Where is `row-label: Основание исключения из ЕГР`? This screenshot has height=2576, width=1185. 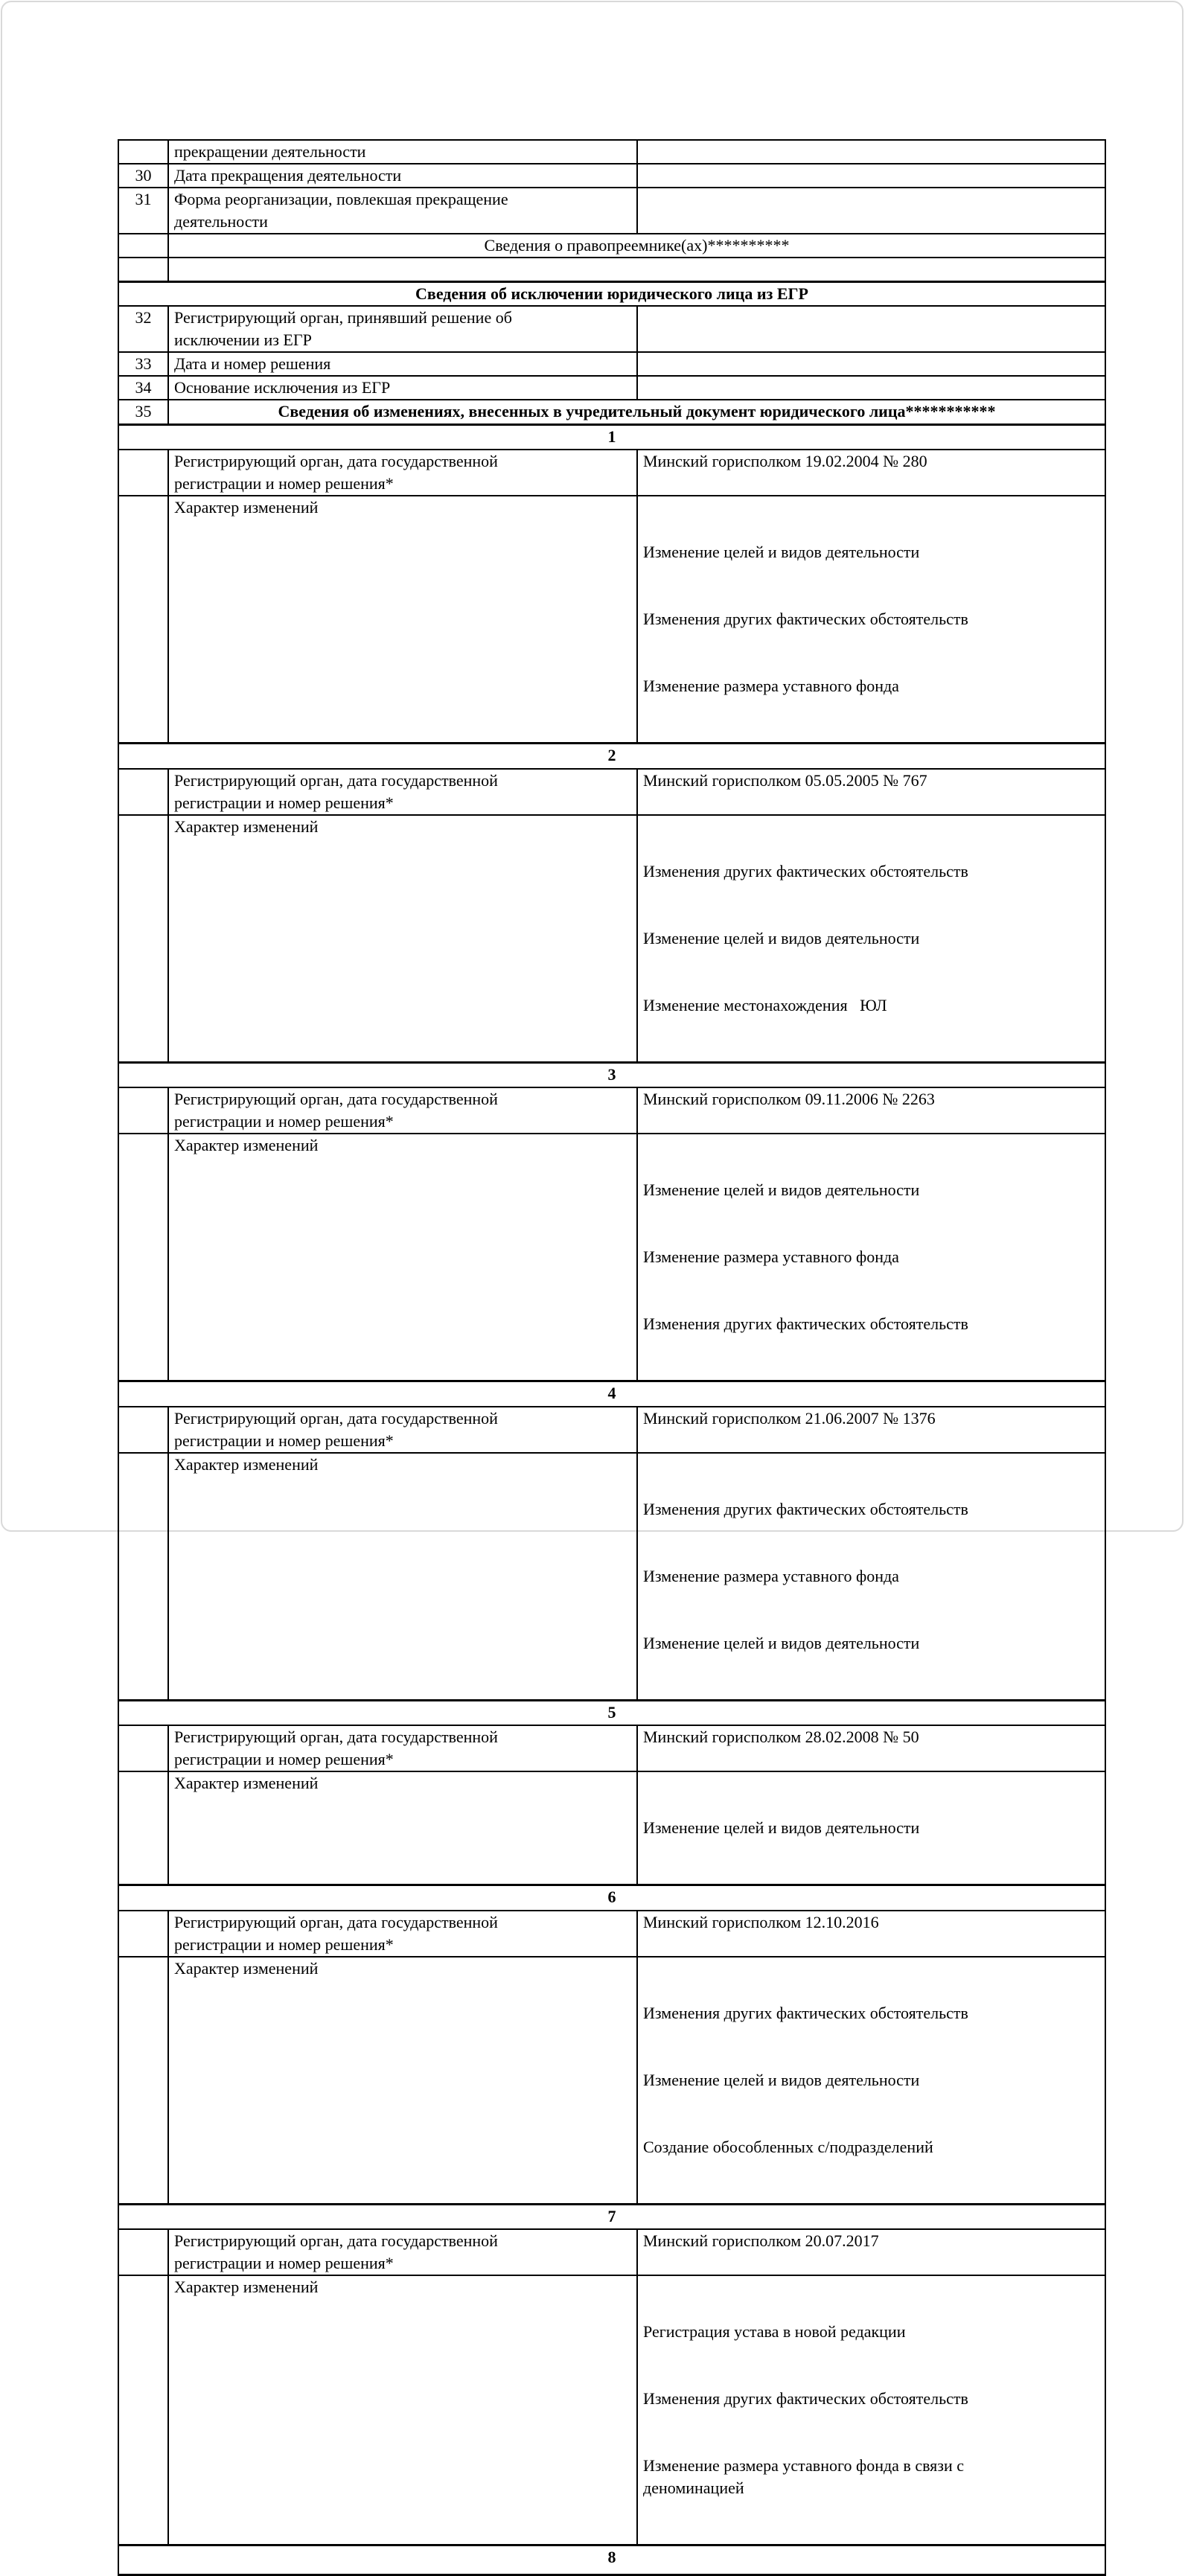 row-label: Основание исключения из ЕГР is located at coordinates (402, 388).